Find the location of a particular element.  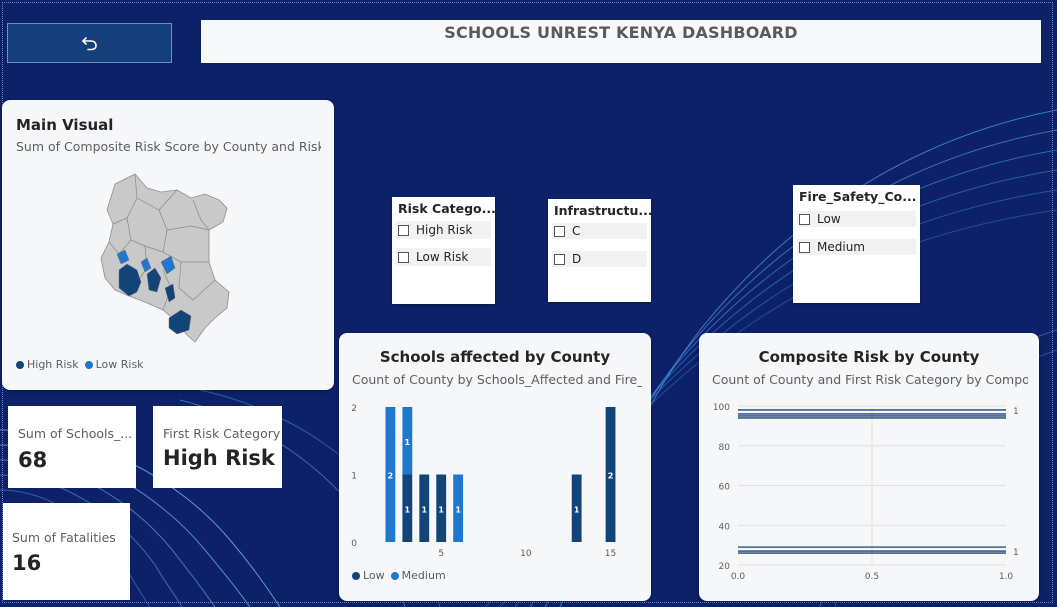

x-tick-label: 0.5 is located at coordinates (872, 577).